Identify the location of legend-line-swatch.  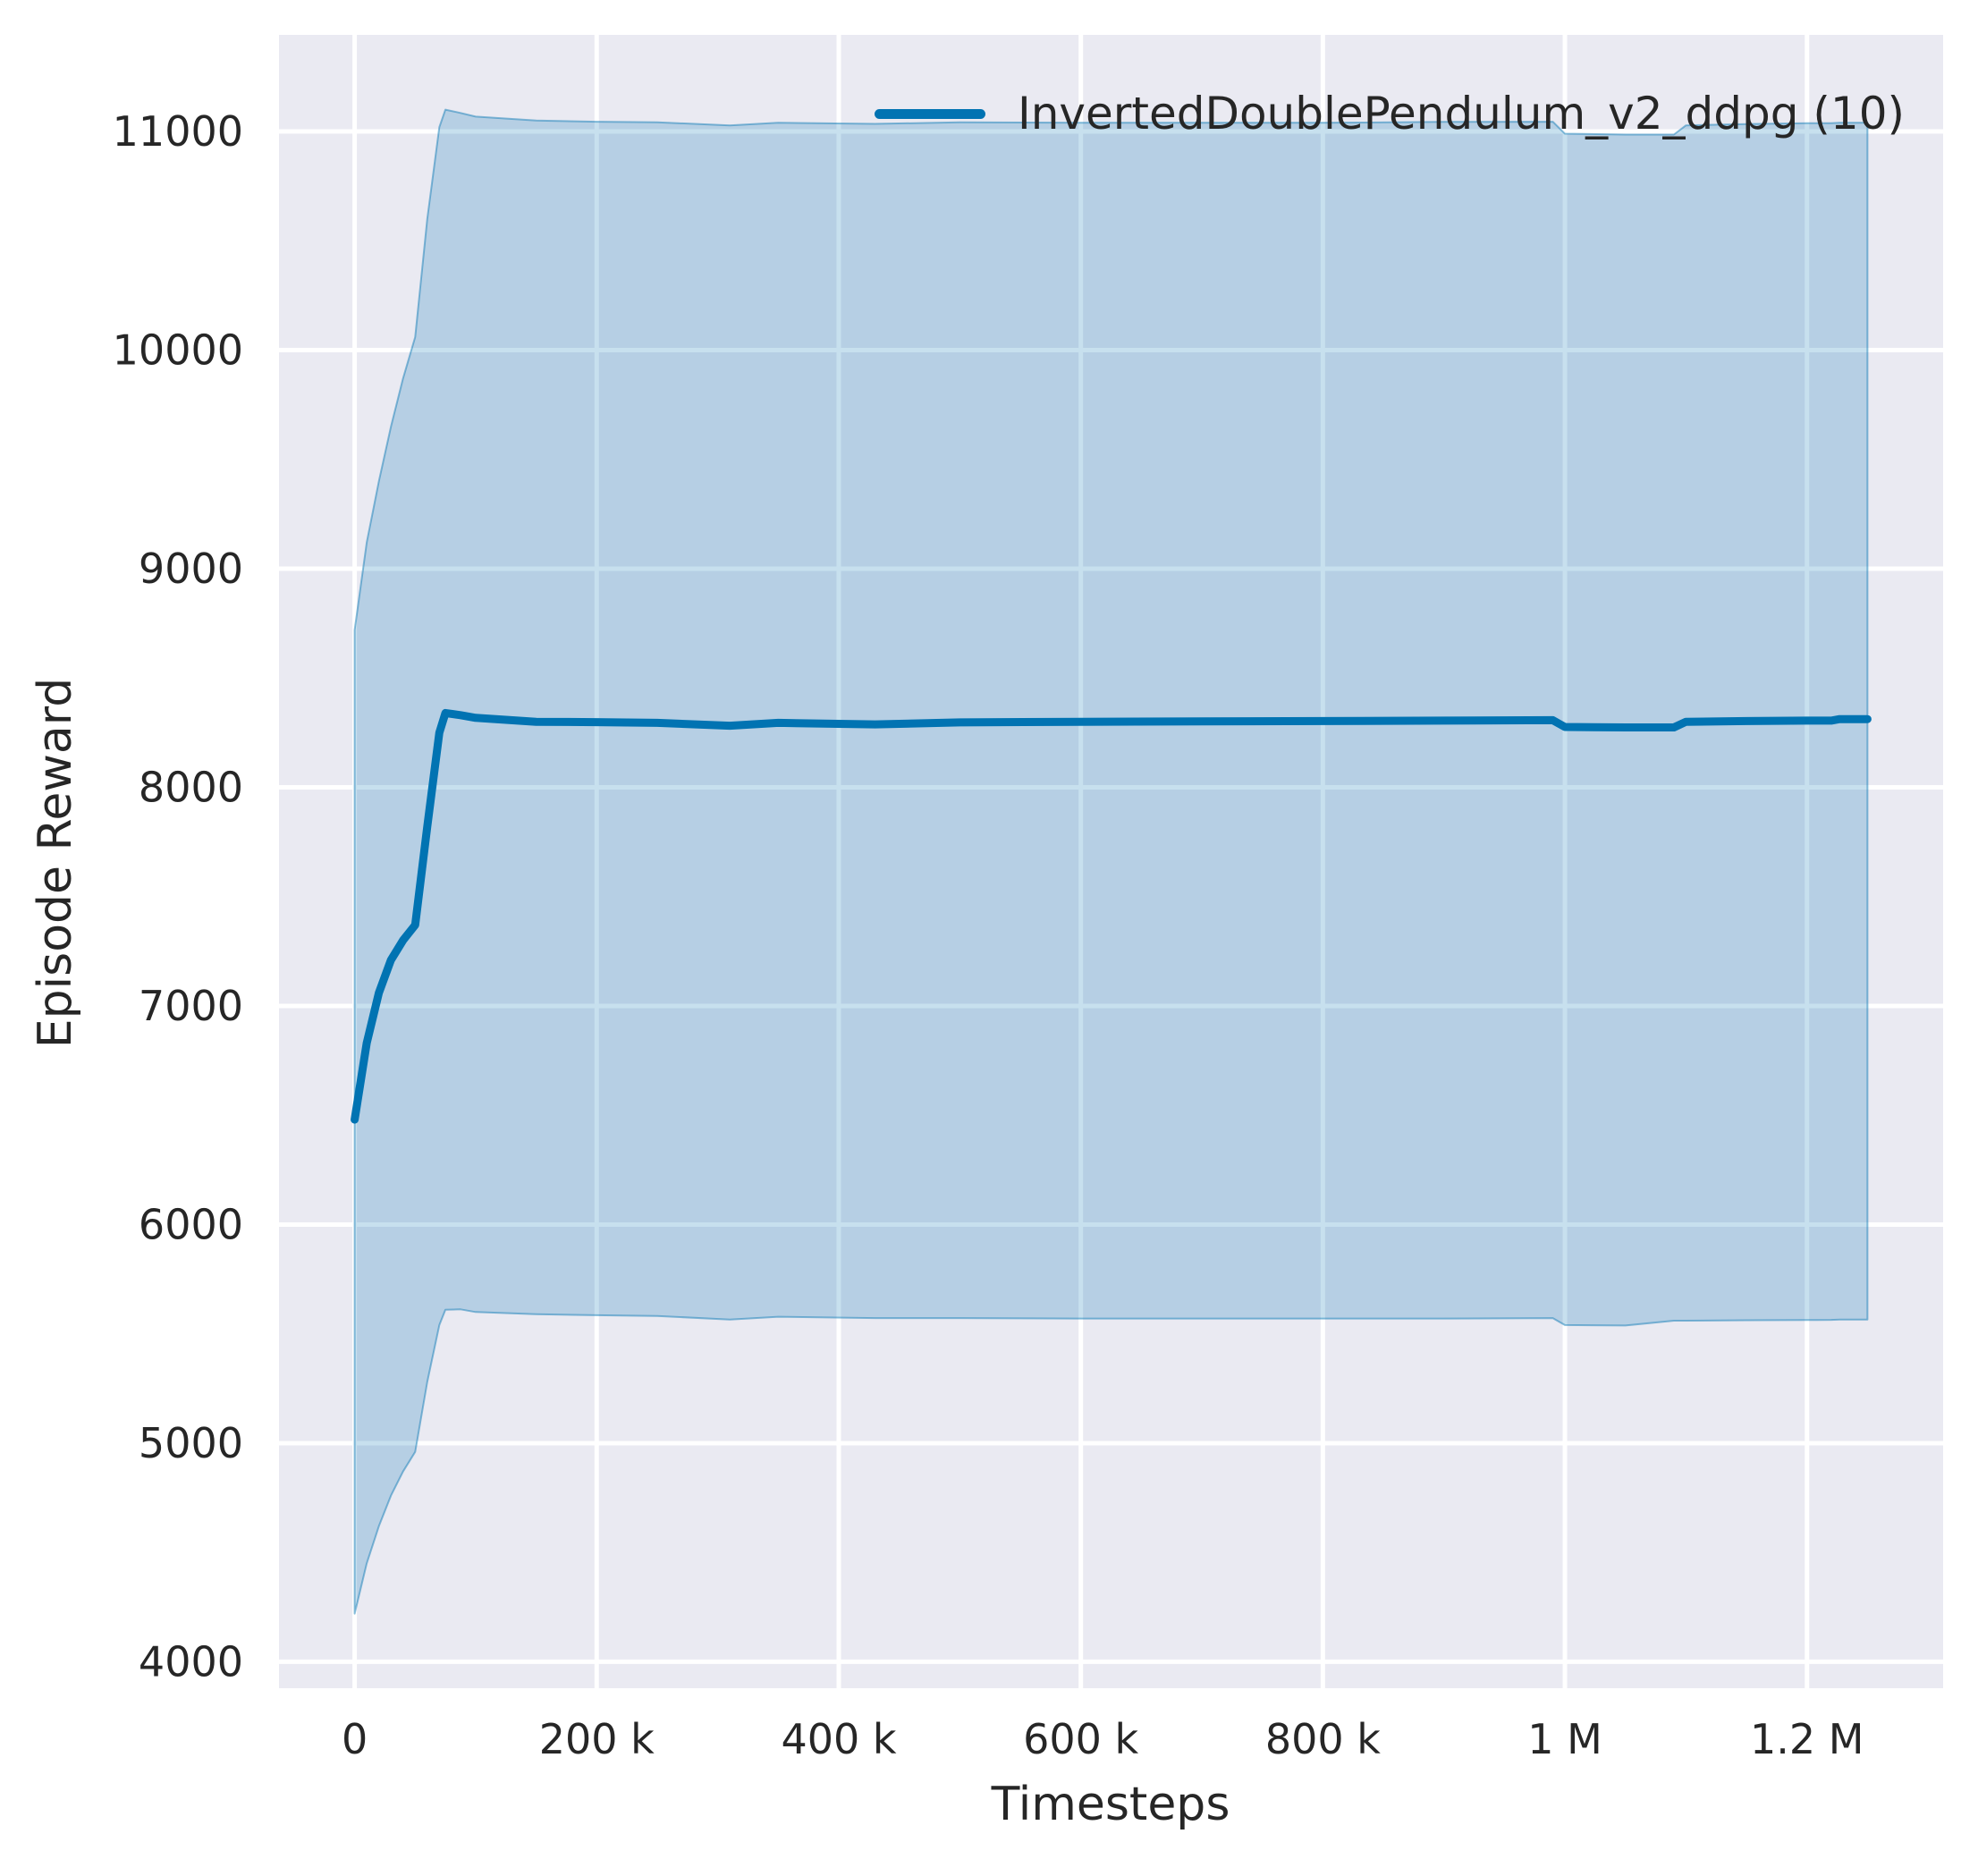
(930, 114).